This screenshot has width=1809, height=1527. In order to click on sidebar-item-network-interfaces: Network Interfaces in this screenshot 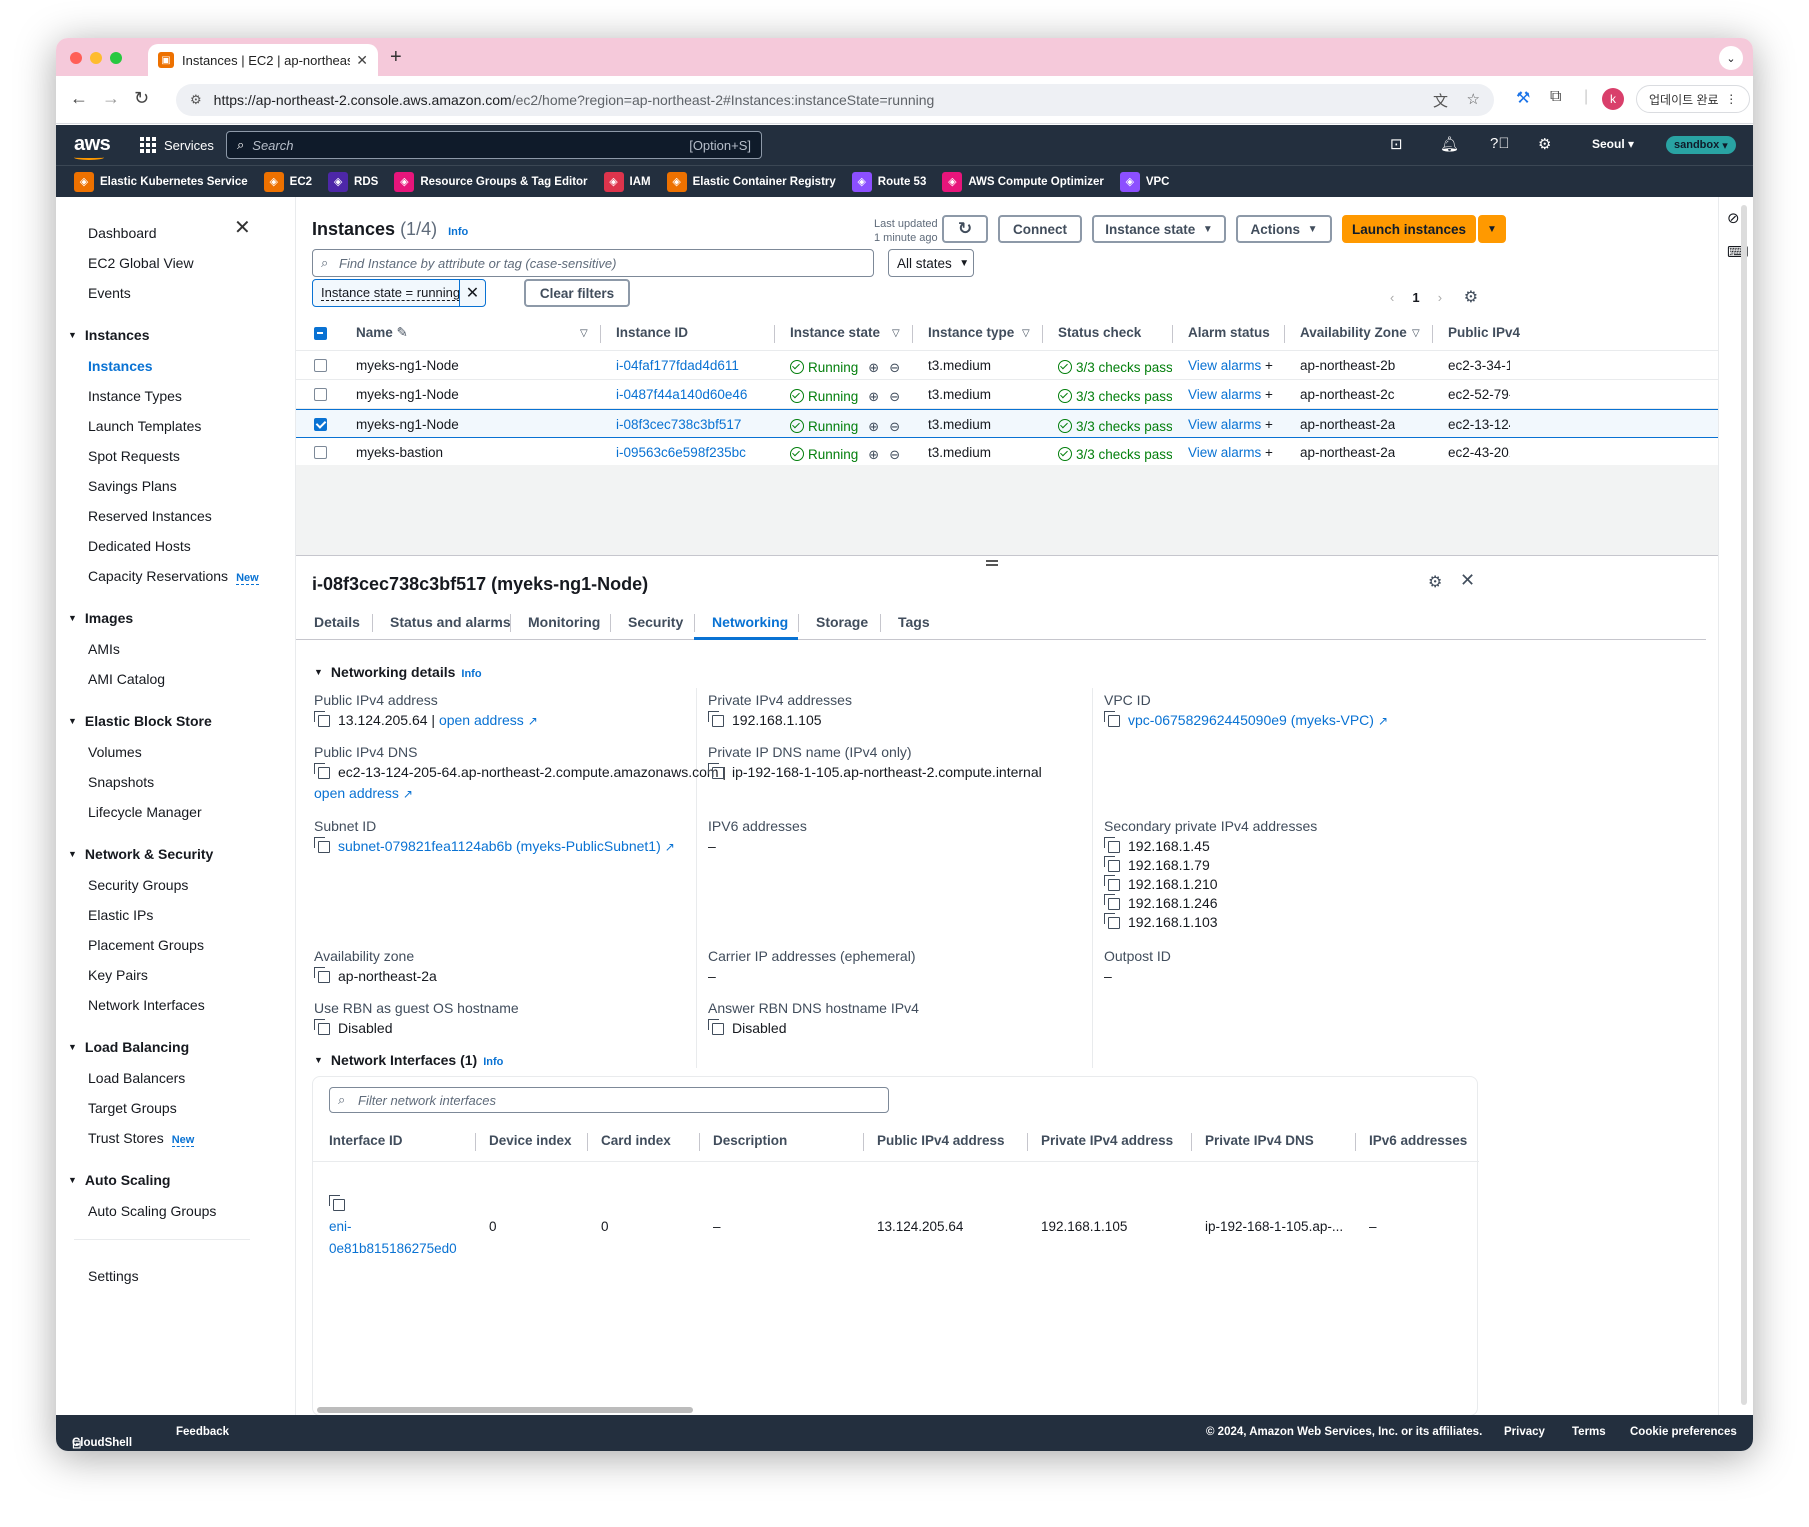, I will do `click(146, 1005)`.